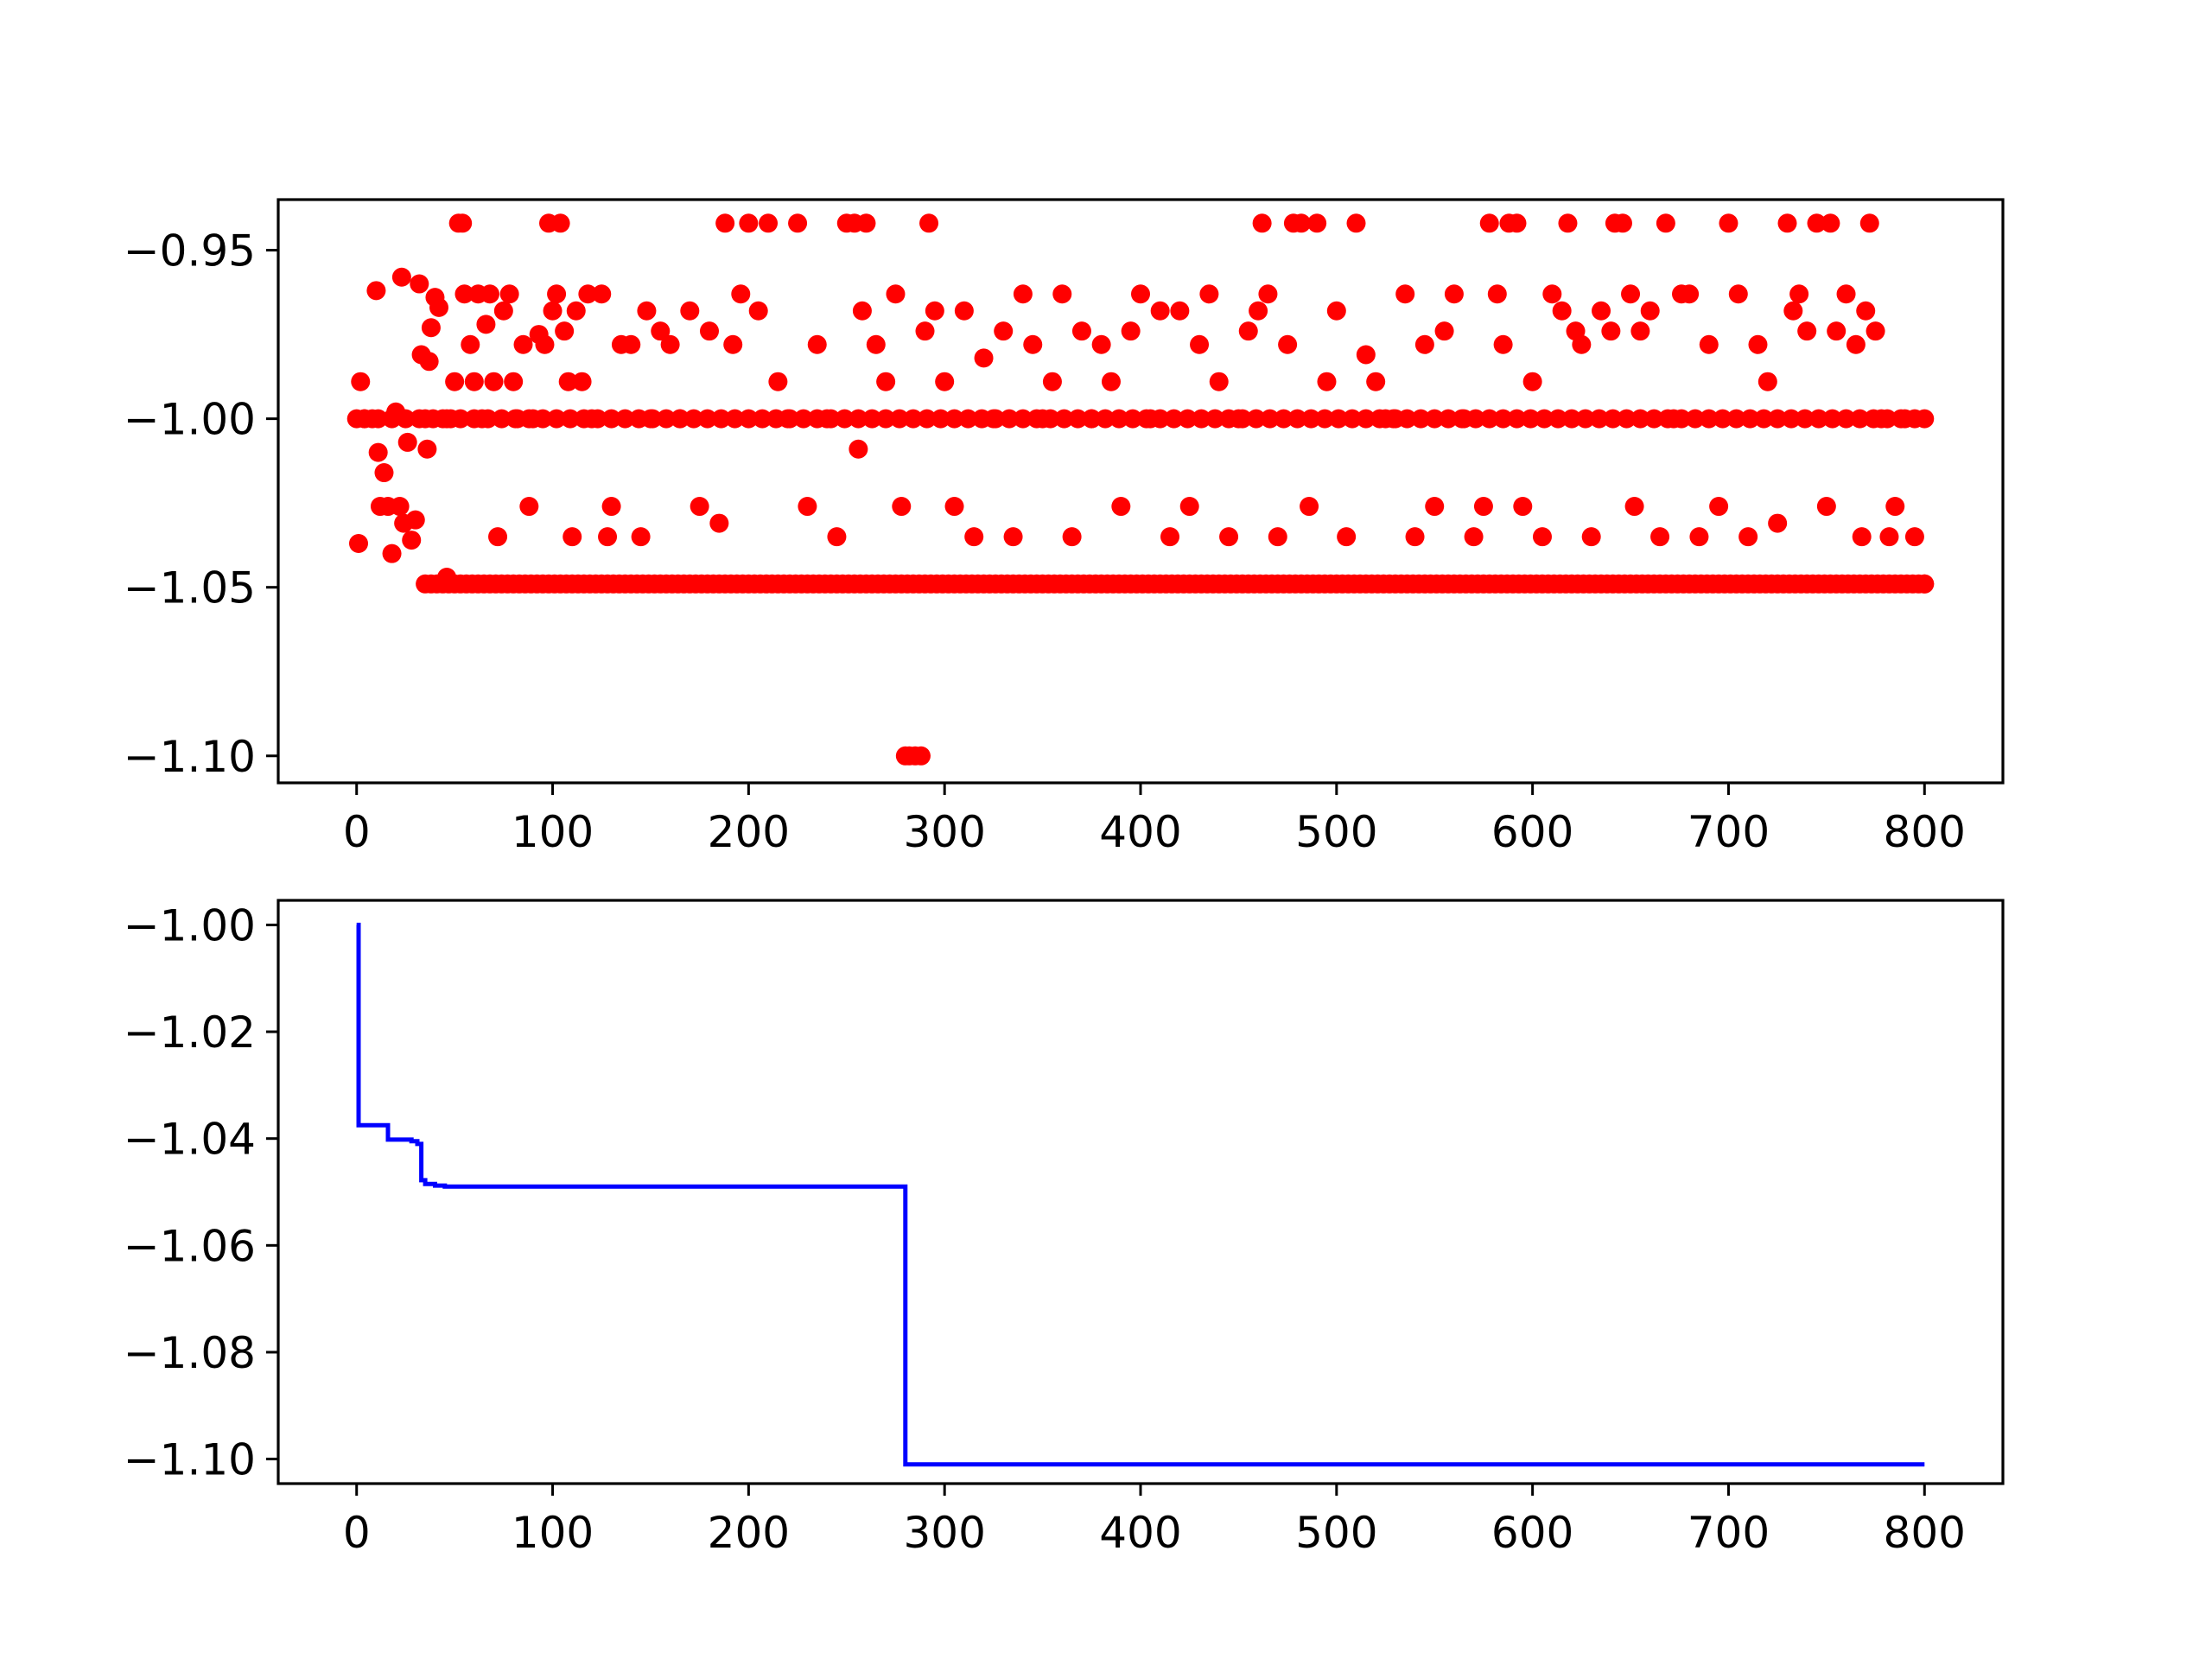  I want to click on x-tick-label: 600, so click(1532, 1533).